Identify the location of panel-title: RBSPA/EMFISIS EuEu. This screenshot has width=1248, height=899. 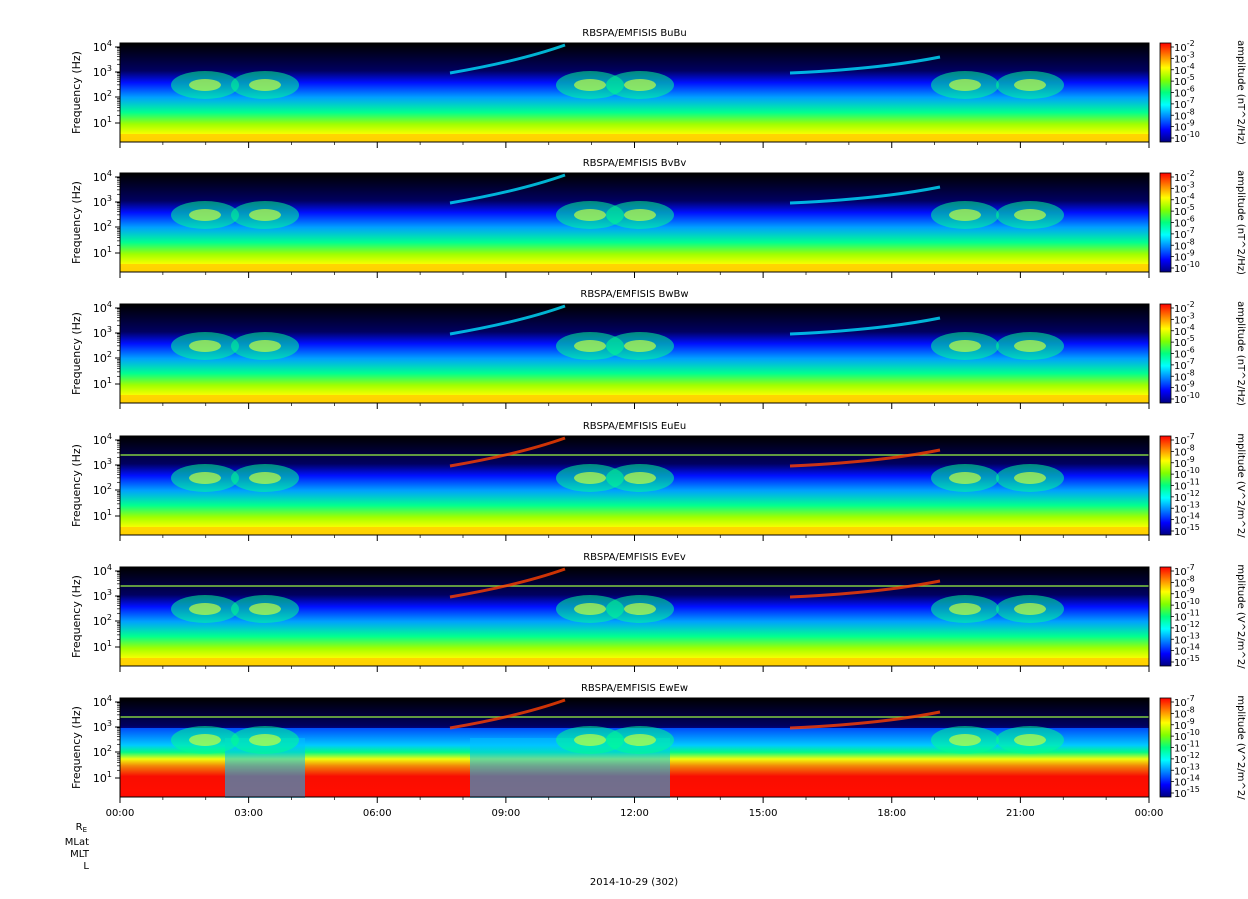
(634, 426).